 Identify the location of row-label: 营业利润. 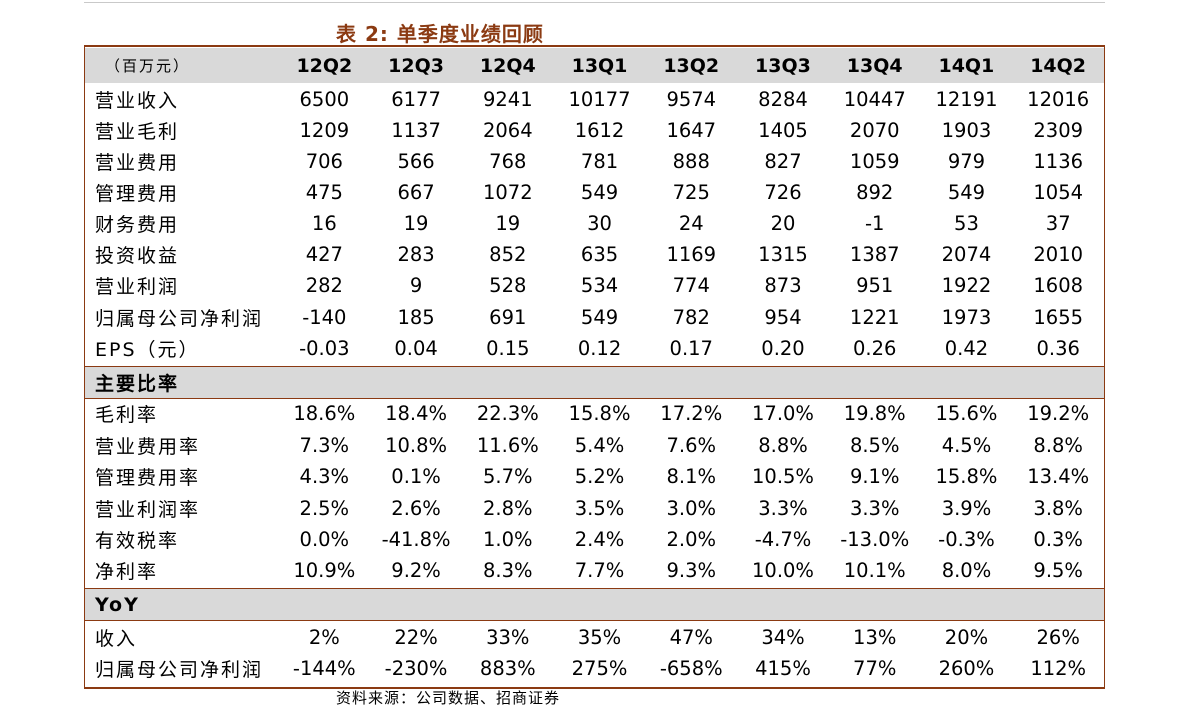
(137, 286).